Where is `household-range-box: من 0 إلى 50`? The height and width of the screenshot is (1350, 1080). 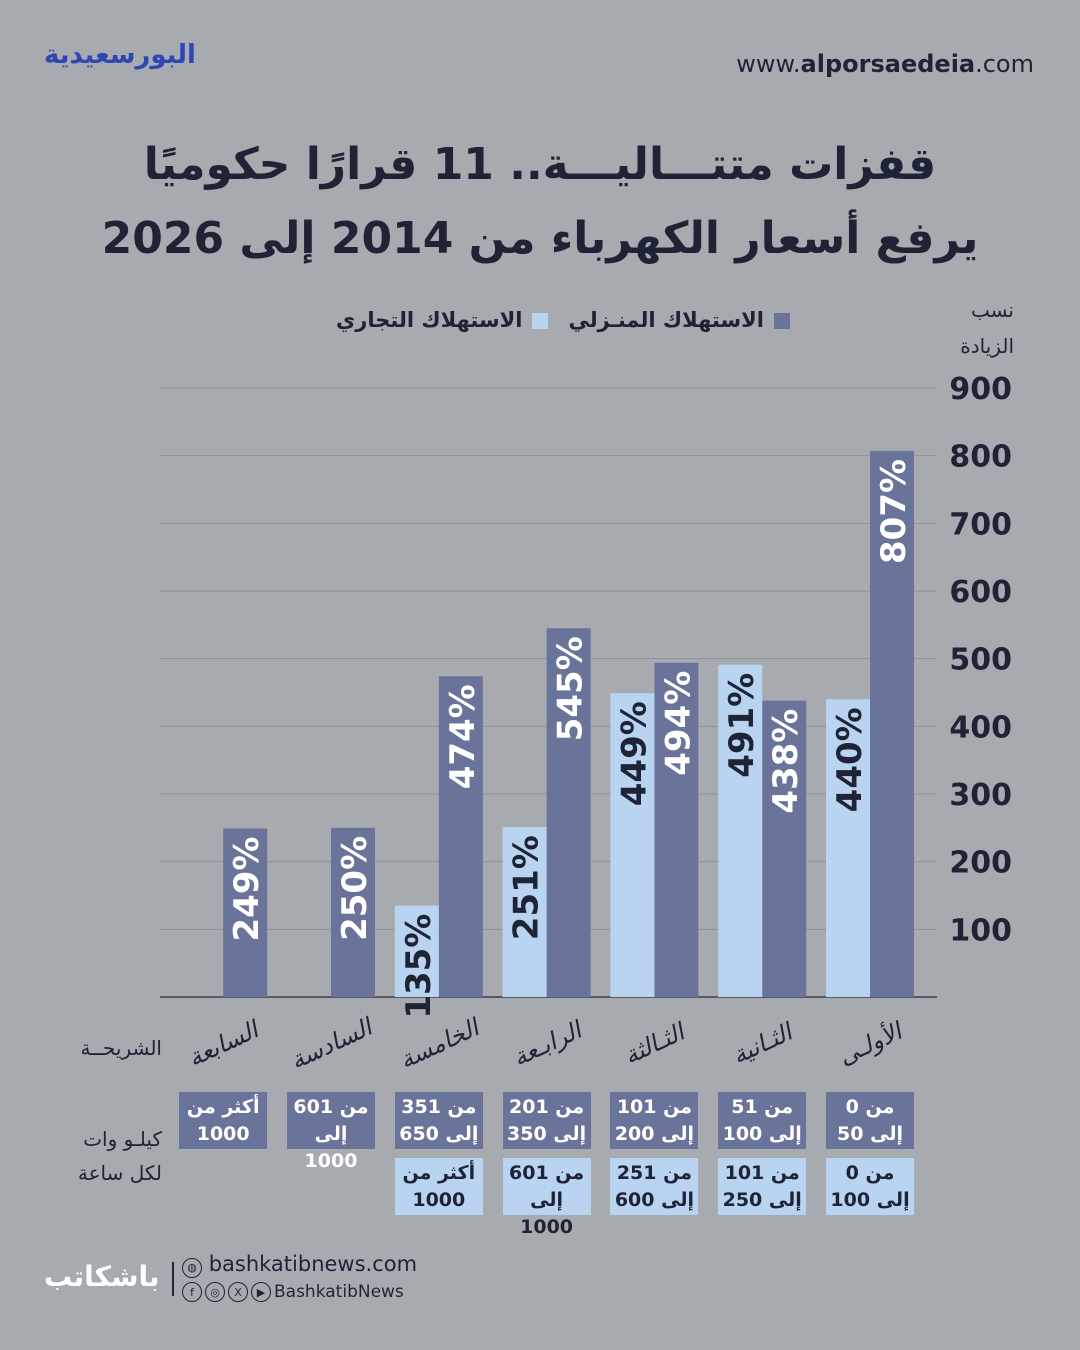
household-range-box: من 0 إلى 50 is located at coordinates (870, 1120).